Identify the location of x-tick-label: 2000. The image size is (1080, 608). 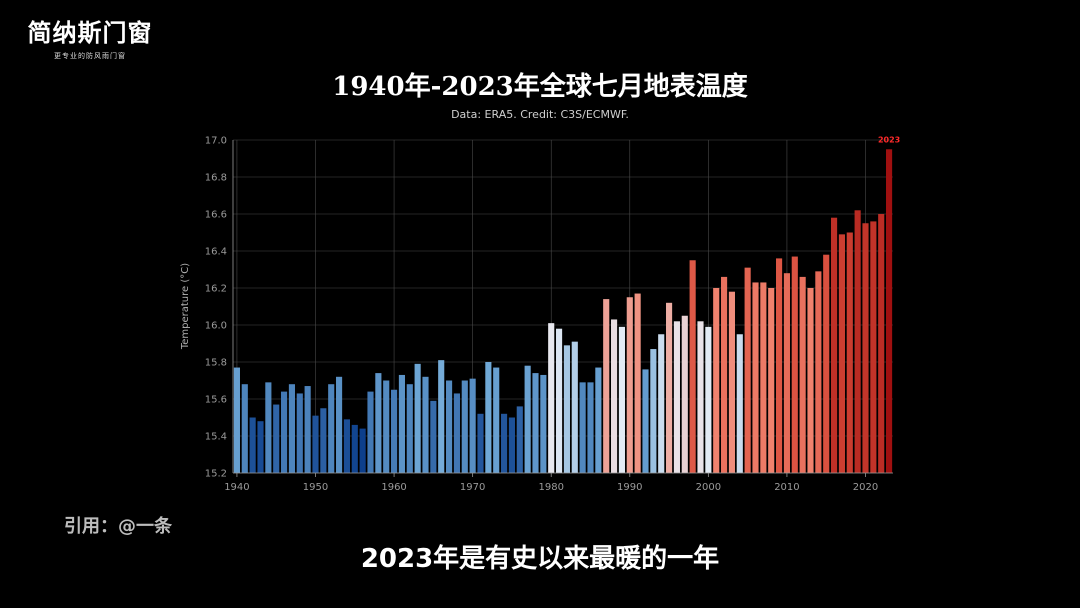
(708, 487).